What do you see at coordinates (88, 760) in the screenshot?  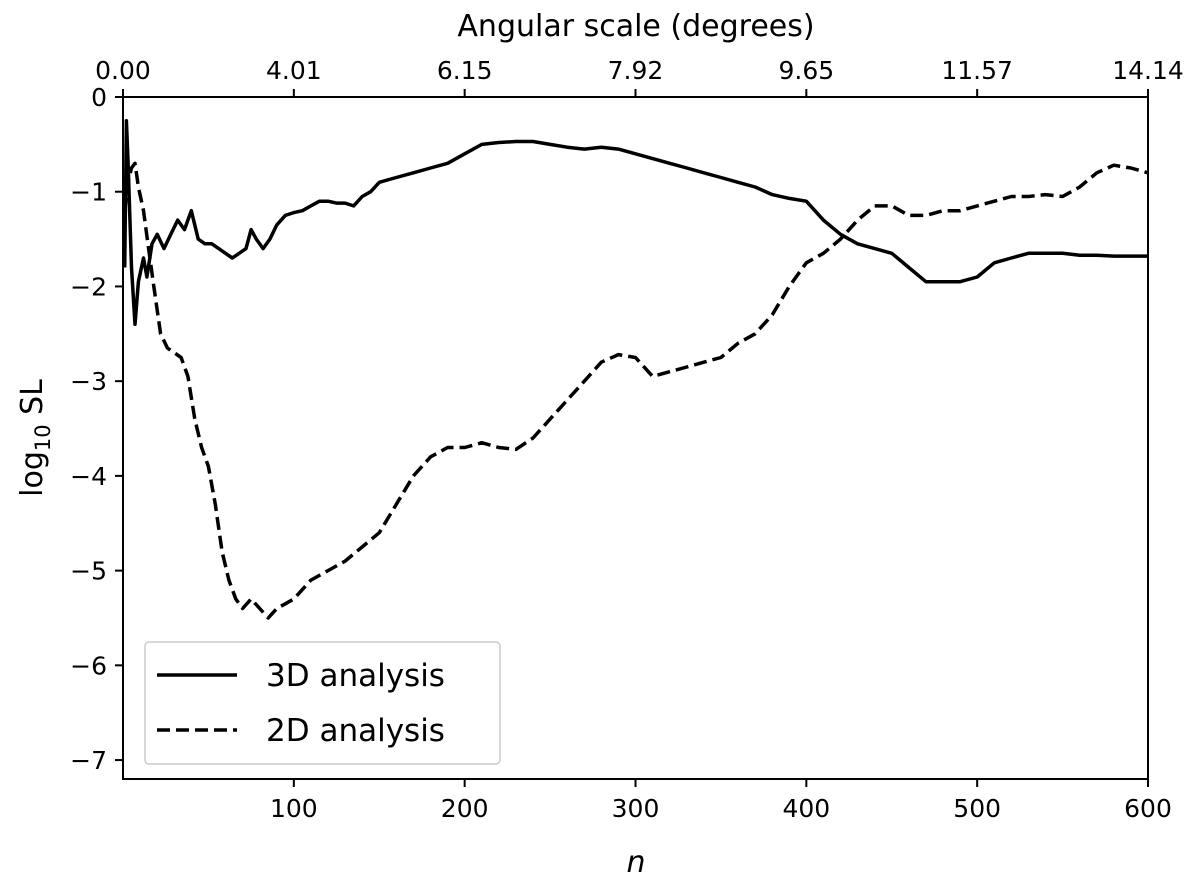 I see `y-tick-label: −7` at bounding box center [88, 760].